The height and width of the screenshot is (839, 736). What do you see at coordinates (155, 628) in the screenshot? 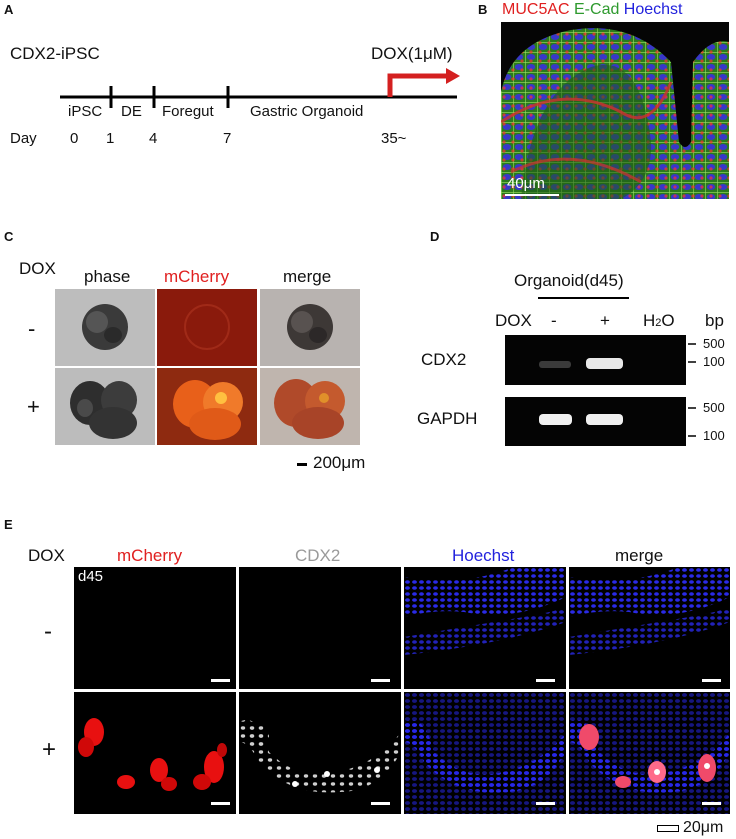
I see `mcherry-image-e-minus: d45` at bounding box center [155, 628].